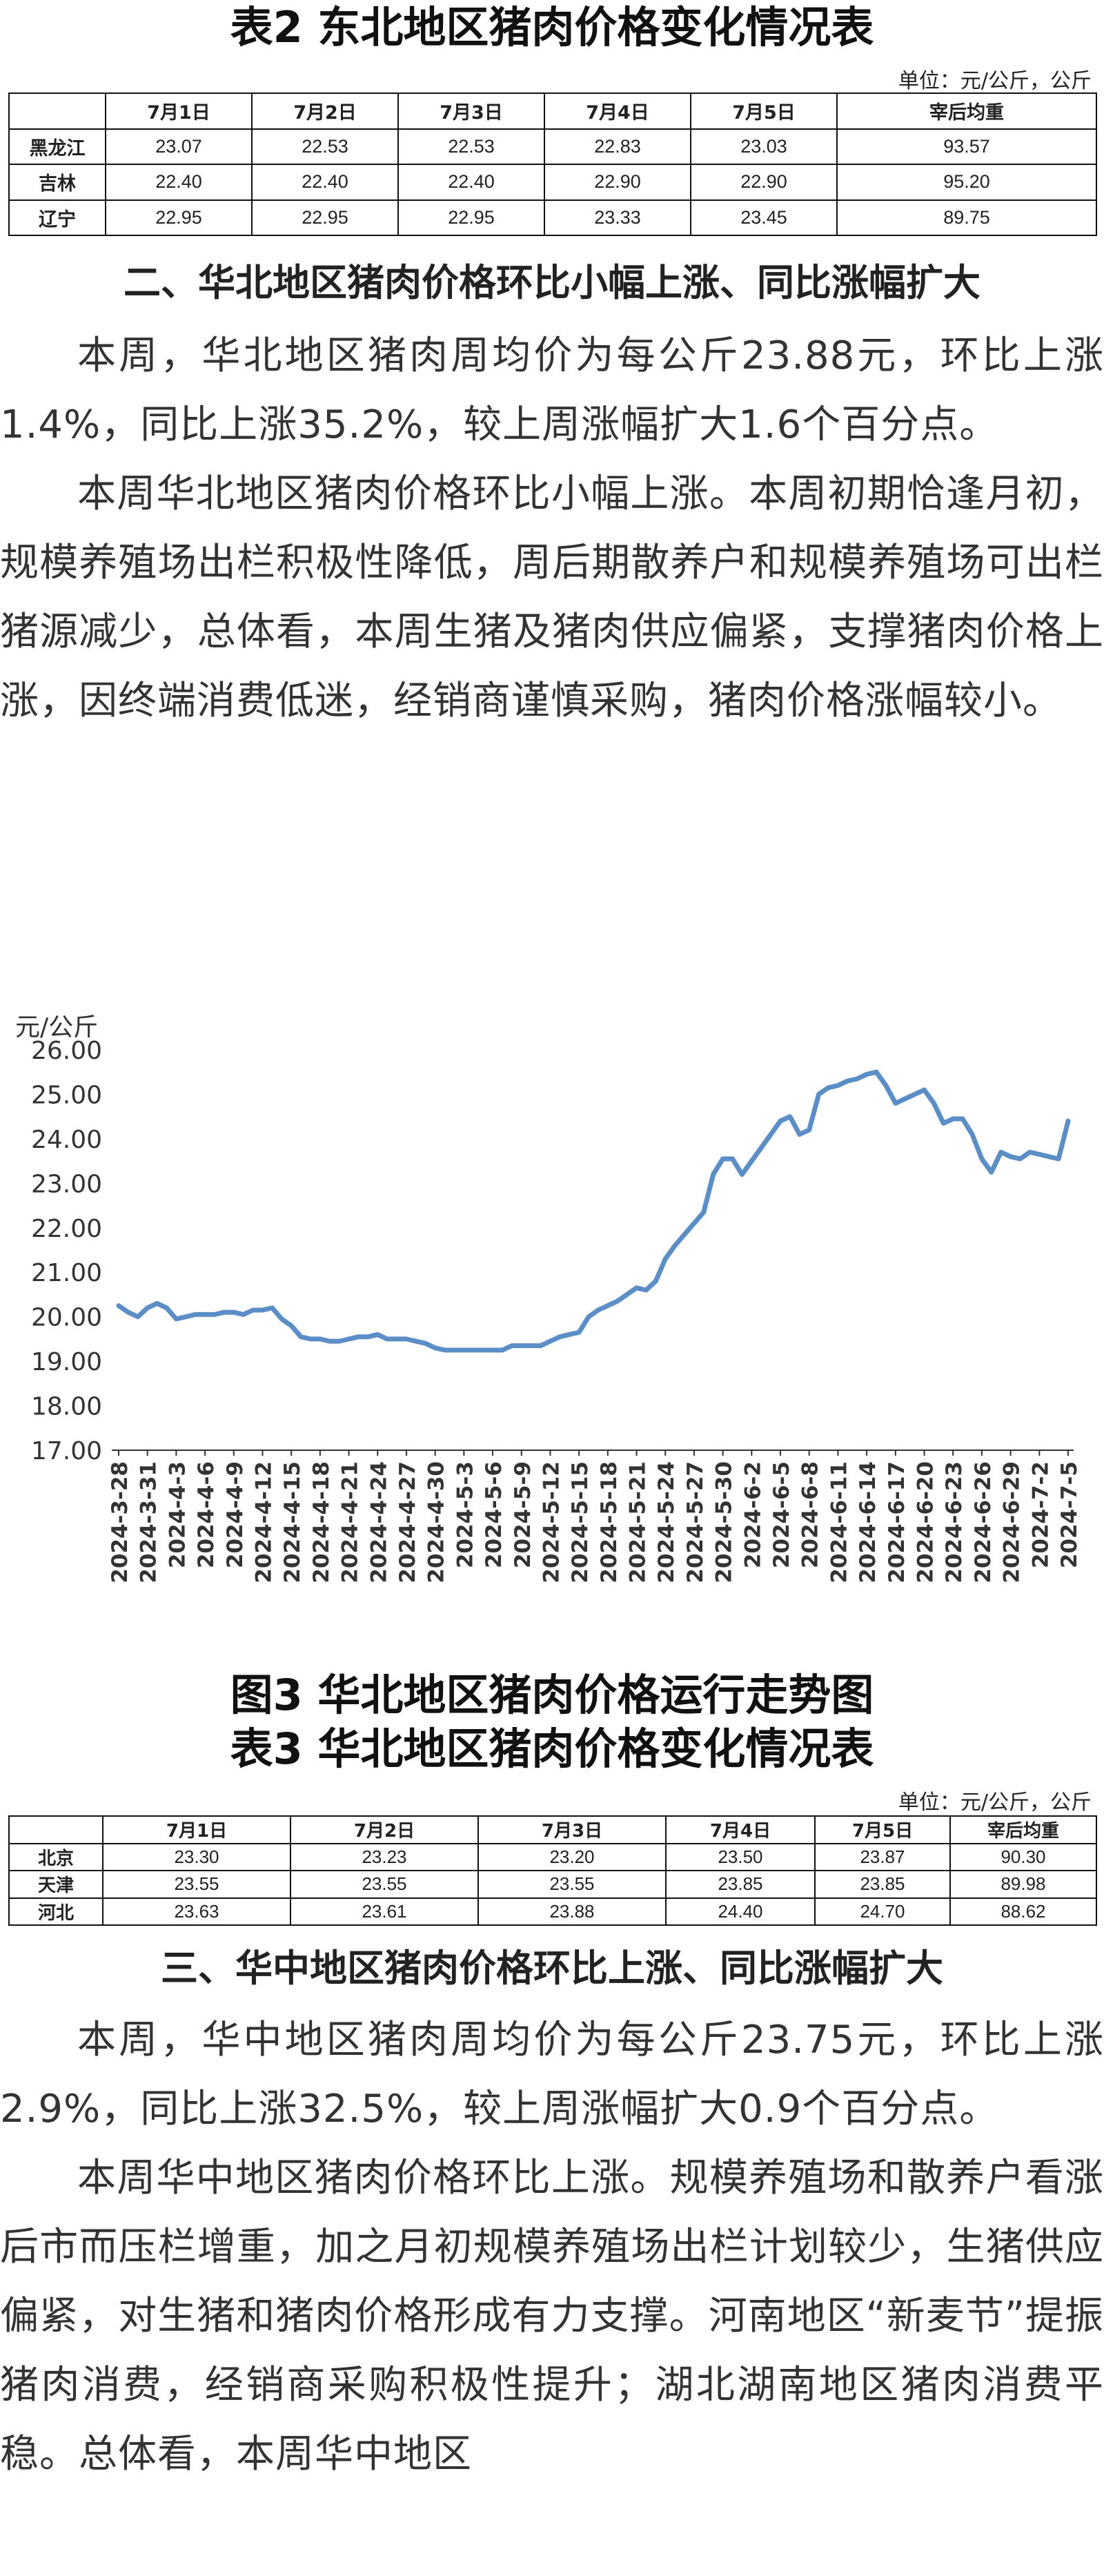 The height and width of the screenshot is (2576, 1104). What do you see at coordinates (179, 111) in the screenshot?
I see `table2-header-cell: 7月1日` at bounding box center [179, 111].